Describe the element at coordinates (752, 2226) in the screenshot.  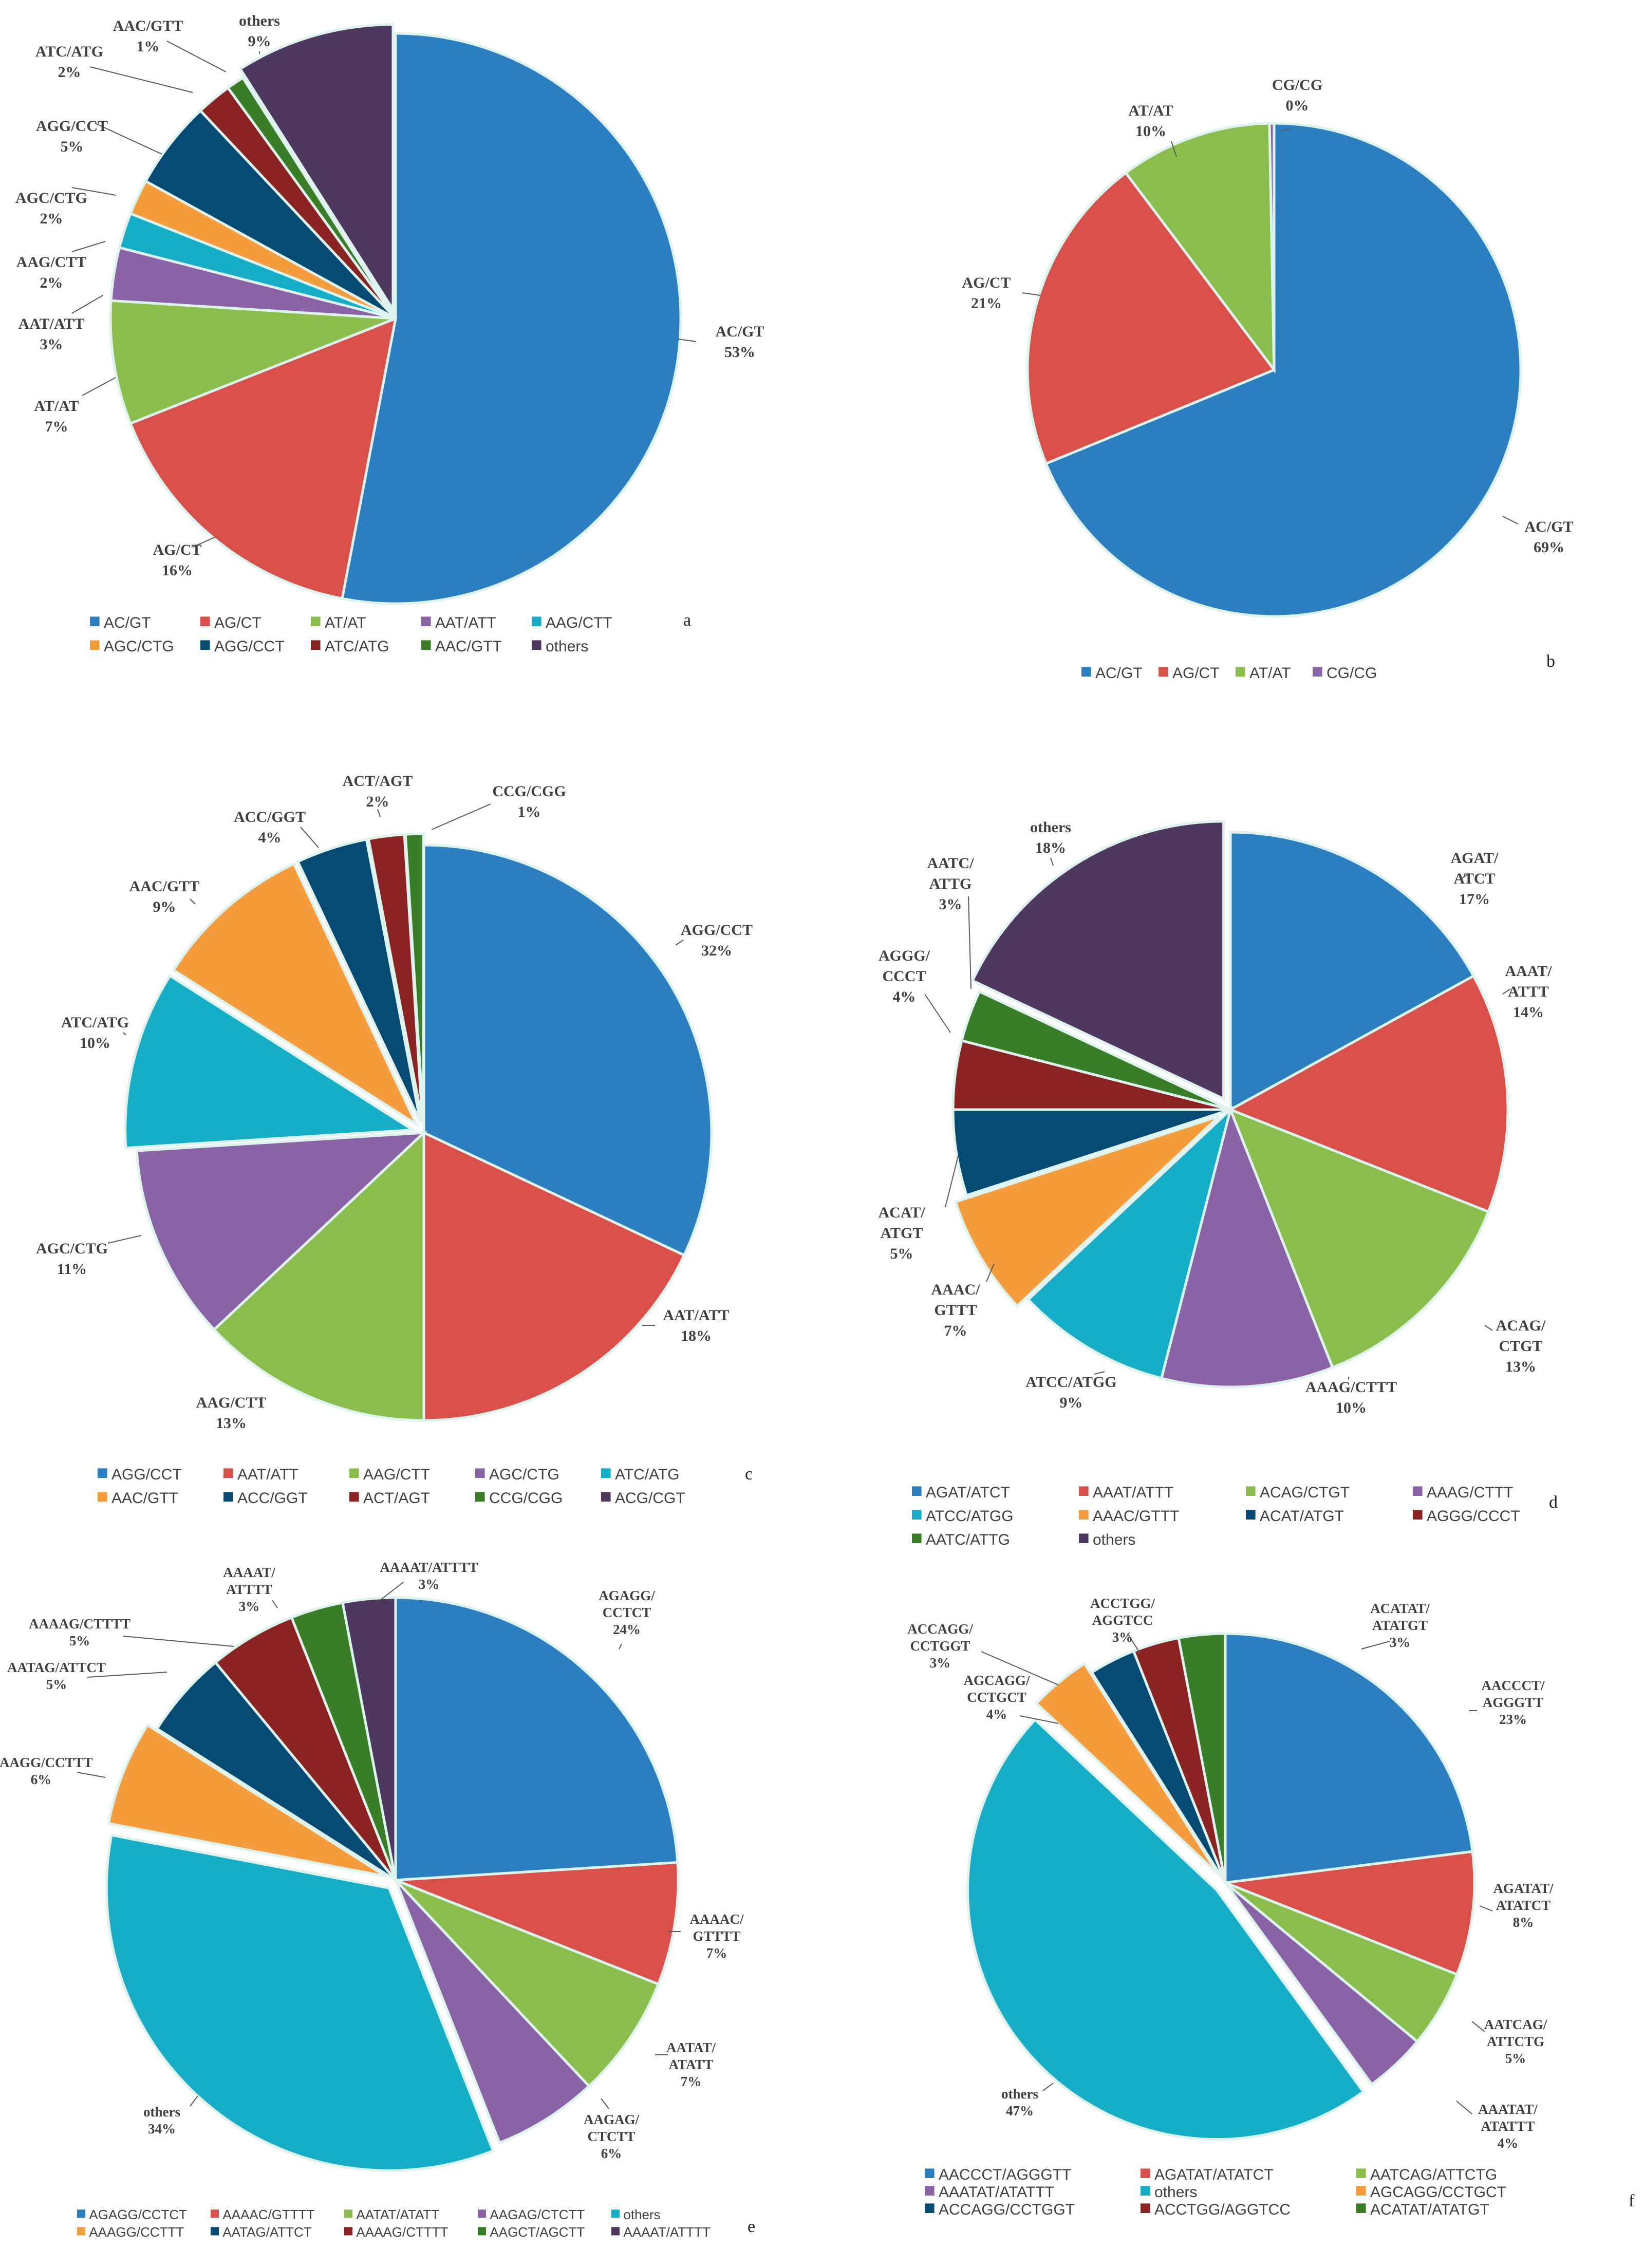
I see `panel-letter: e` at that location.